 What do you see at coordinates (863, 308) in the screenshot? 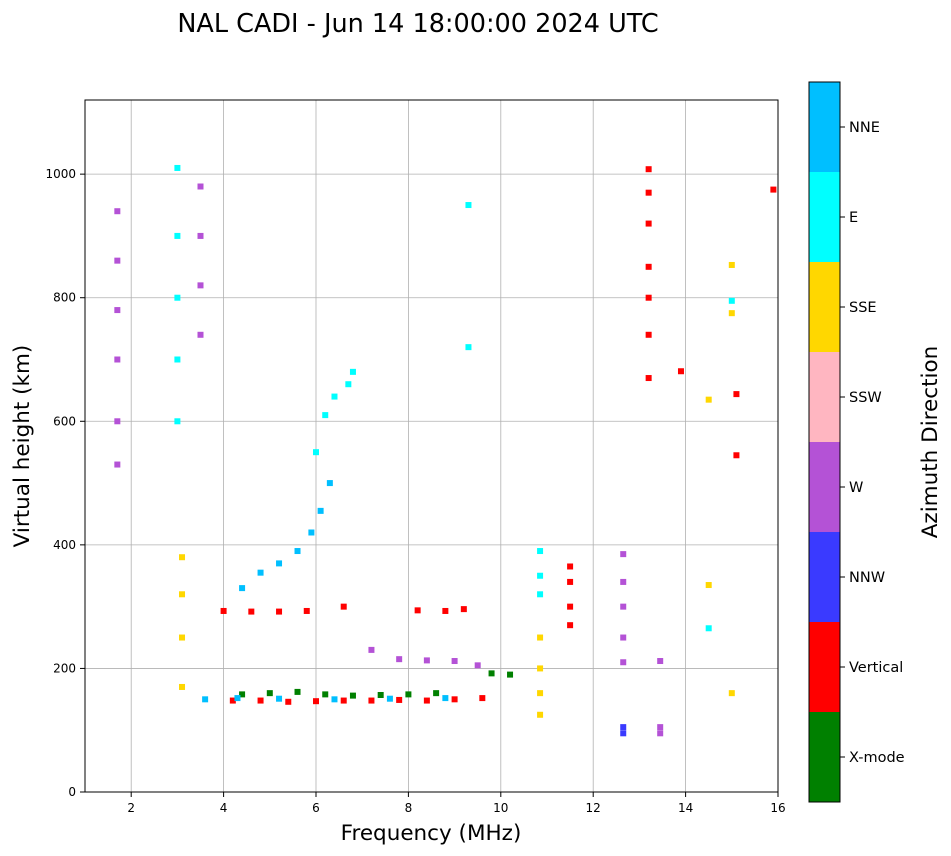
I see `colorbar-tick-label: SSE` at bounding box center [863, 308].